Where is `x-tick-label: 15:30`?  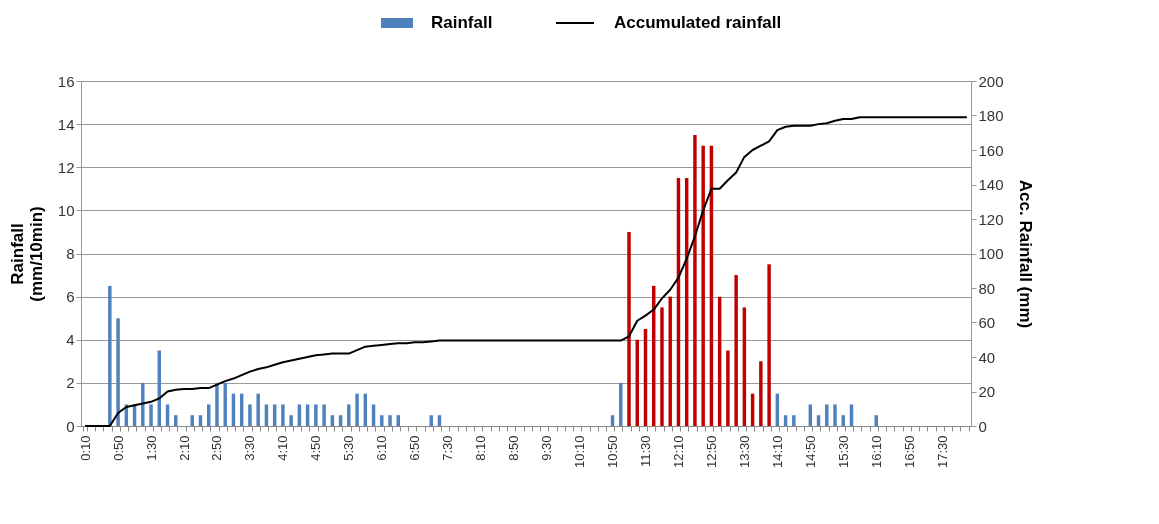
x-tick-label: 15:30 is located at coordinates (843, 452).